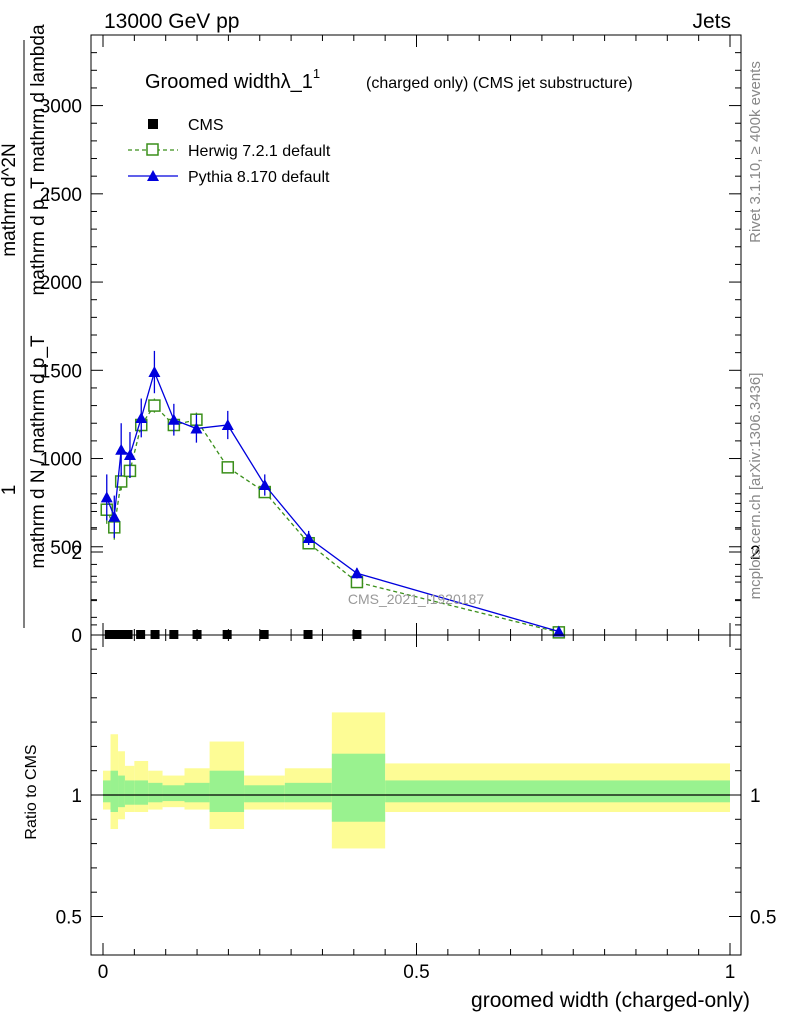 The height and width of the screenshot is (1024, 786). I want to click on ratio-bands, so click(416, 780).